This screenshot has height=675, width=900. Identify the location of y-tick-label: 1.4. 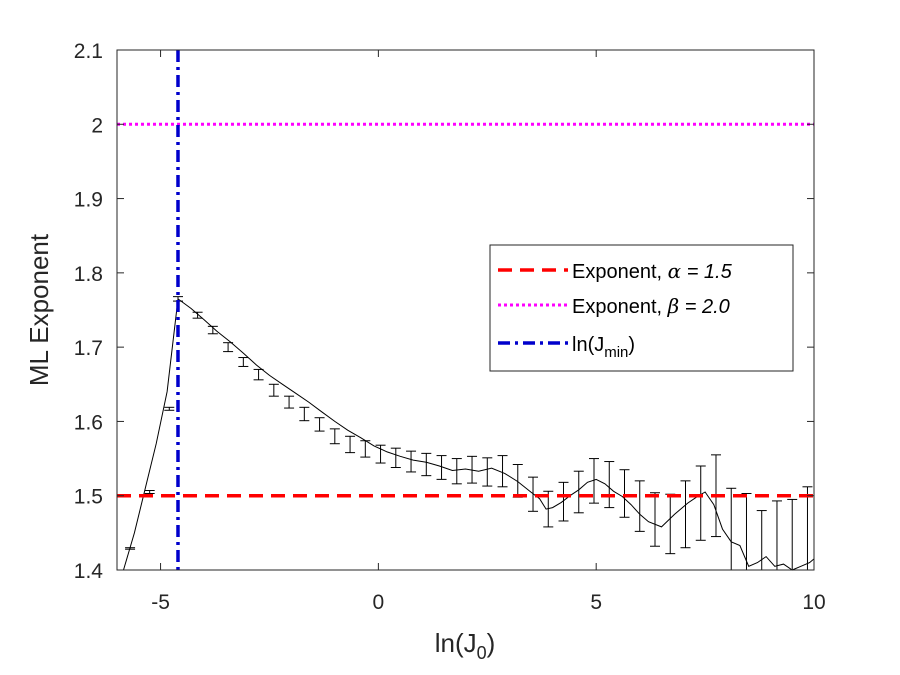
(89, 571).